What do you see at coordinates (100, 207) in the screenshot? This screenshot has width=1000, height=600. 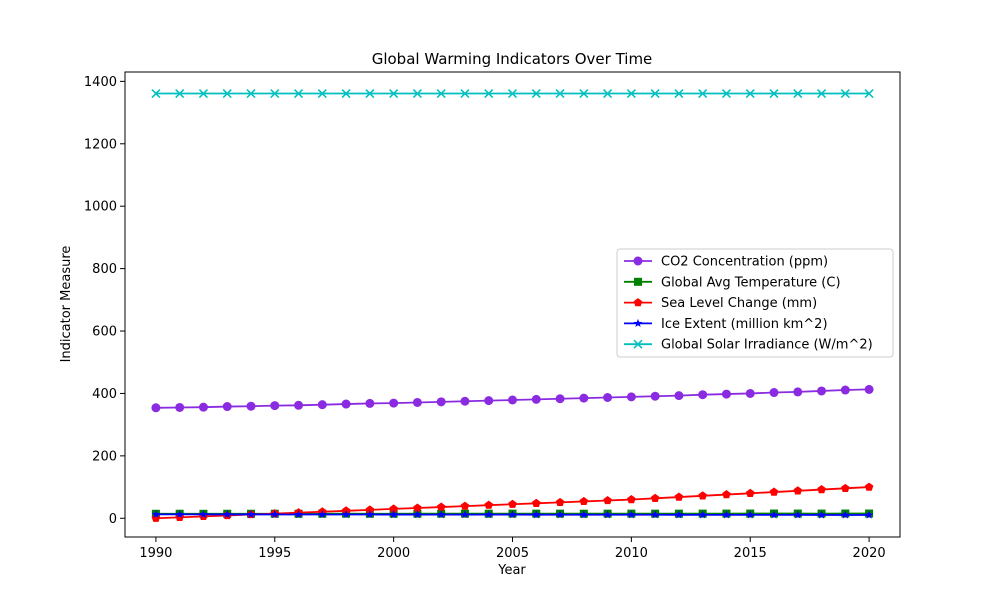 I see `y-tick-label: 1000` at bounding box center [100, 207].